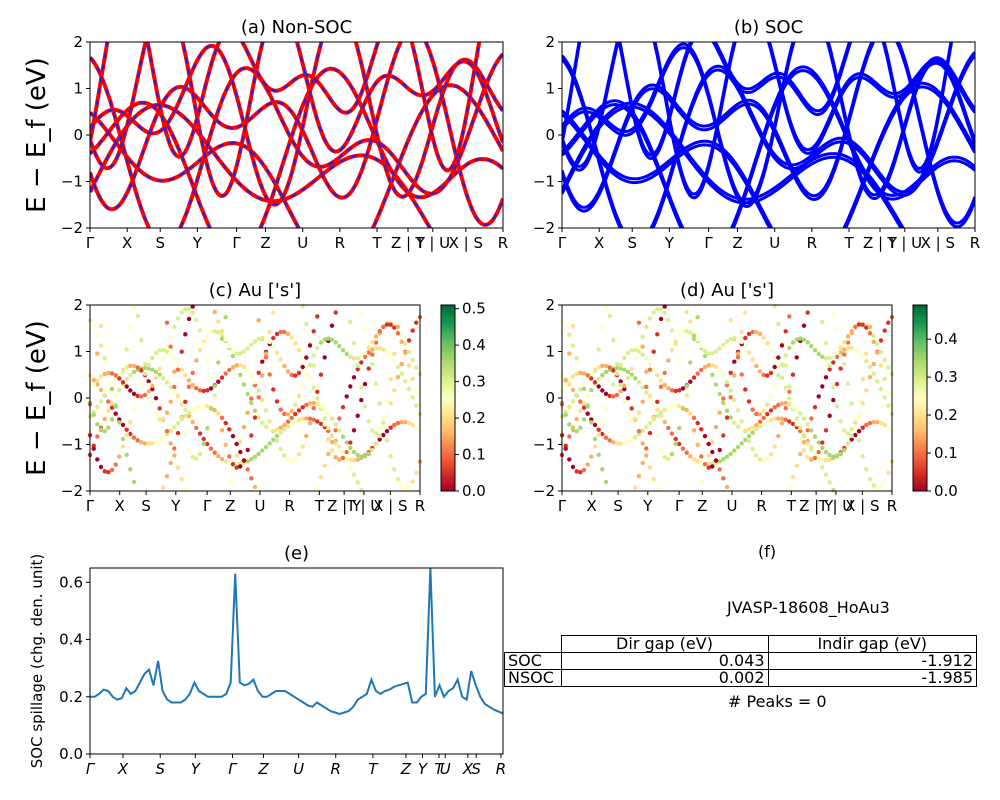 The image size is (1000, 800). I want to click on panel-f-name: JVASP-18608_HoAu3, so click(808, 607).